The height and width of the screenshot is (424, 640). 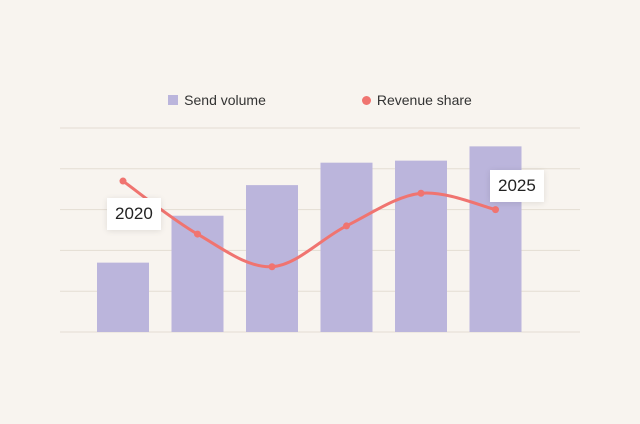 I want to click on point-revenue-share-2020, so click(x=123, y=181).